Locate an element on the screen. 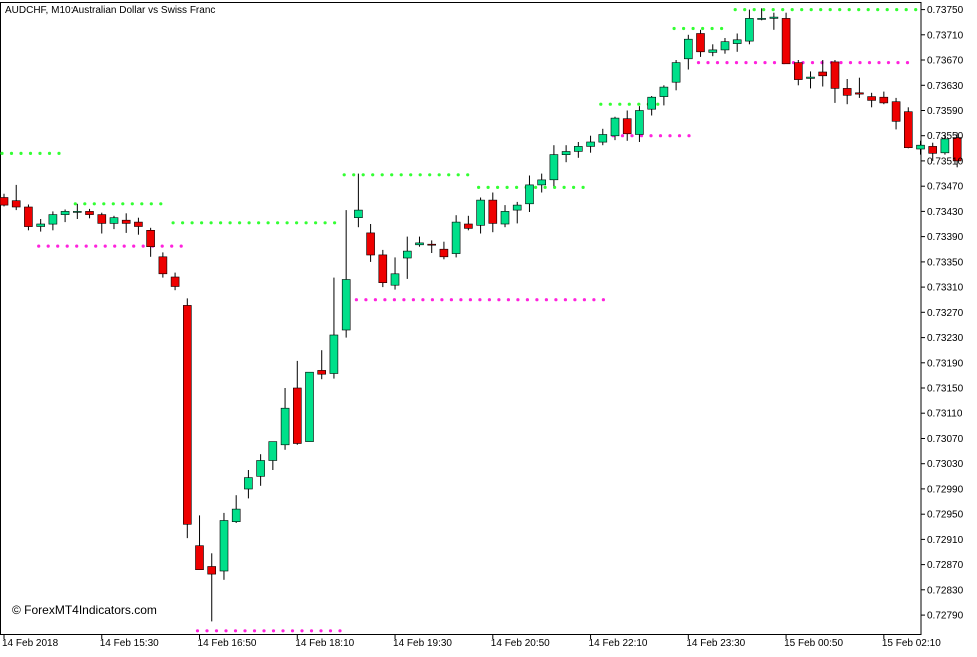 The width and height of the screenshot is (977, 657). price-tick-label: 0.73430 is located at coordinates (945, 212).